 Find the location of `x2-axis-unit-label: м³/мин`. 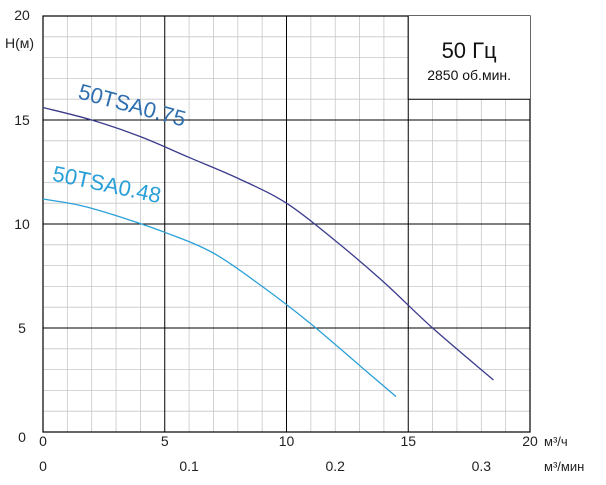

x2-axis-unit-label: м³/мин is located at coordinates (564, 466).